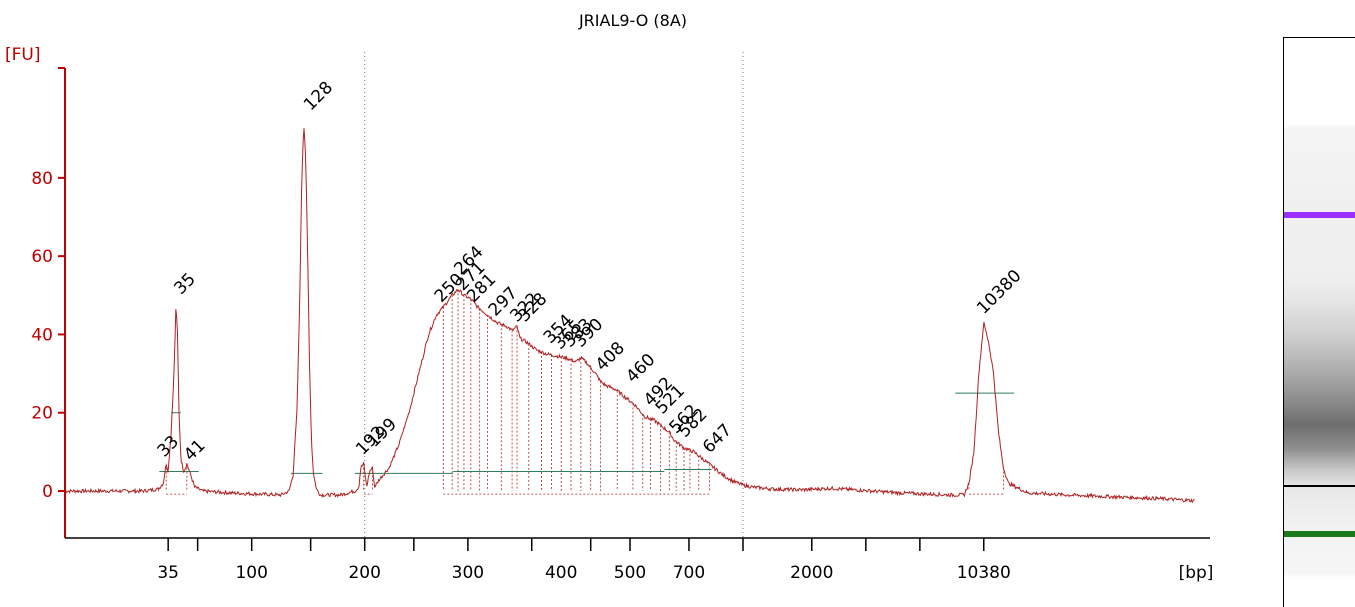 The width and height of the screenshot is (1355, 607). Describe the element at coordinates (364, 573) in the screenshot. I see `x-tick-label-200: 200` at that location.